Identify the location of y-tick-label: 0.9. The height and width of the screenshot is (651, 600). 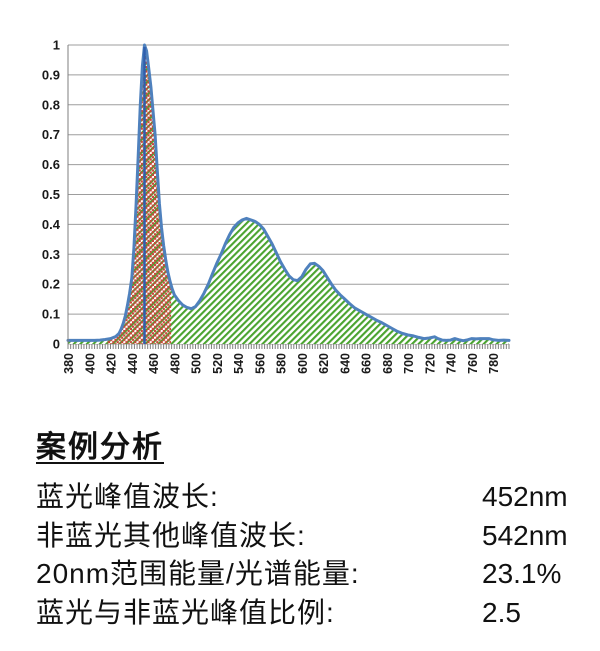
(51, 74).